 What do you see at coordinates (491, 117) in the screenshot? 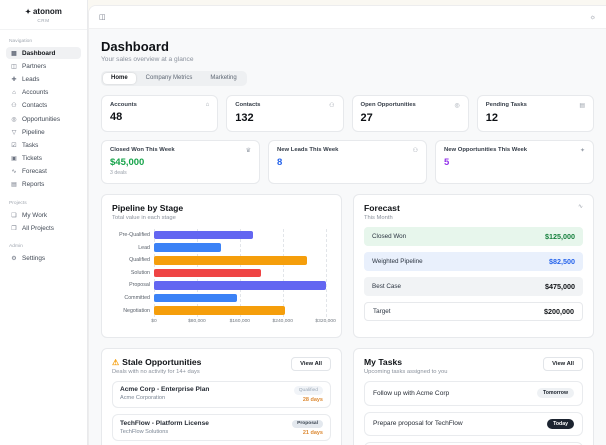
I see `kpi-value: 12` at bounding box center [491, 117].